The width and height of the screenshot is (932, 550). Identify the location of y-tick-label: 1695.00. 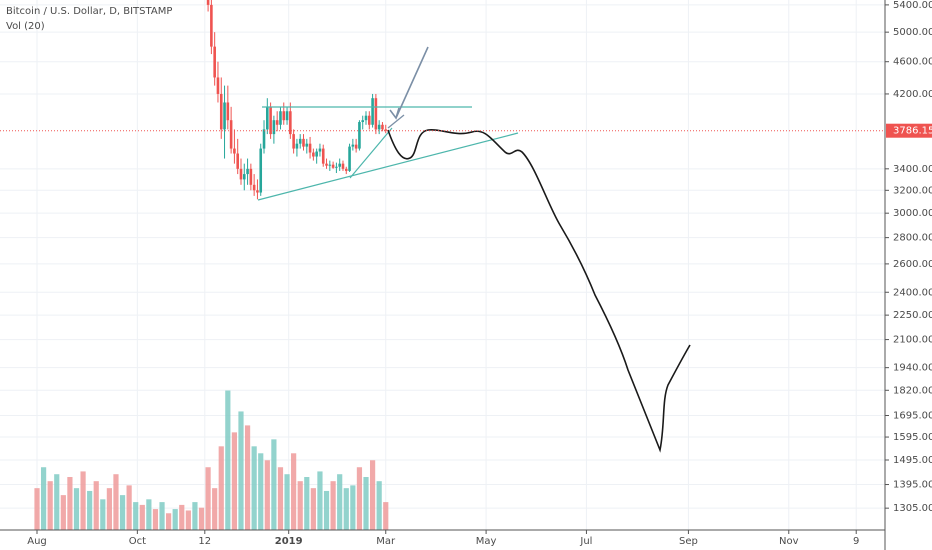
(912, 415).